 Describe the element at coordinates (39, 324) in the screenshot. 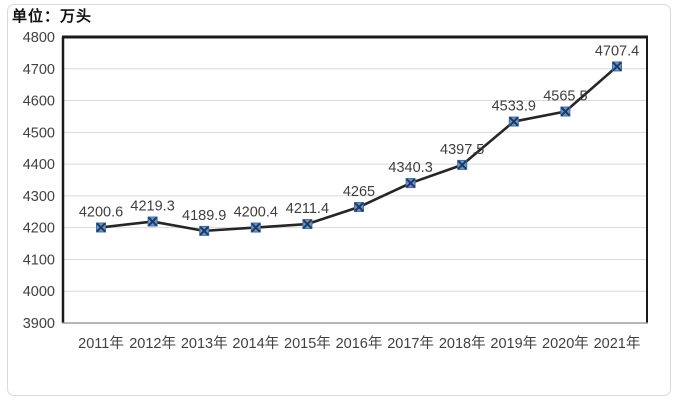

I see `y-axis-label: 3900` at that location.